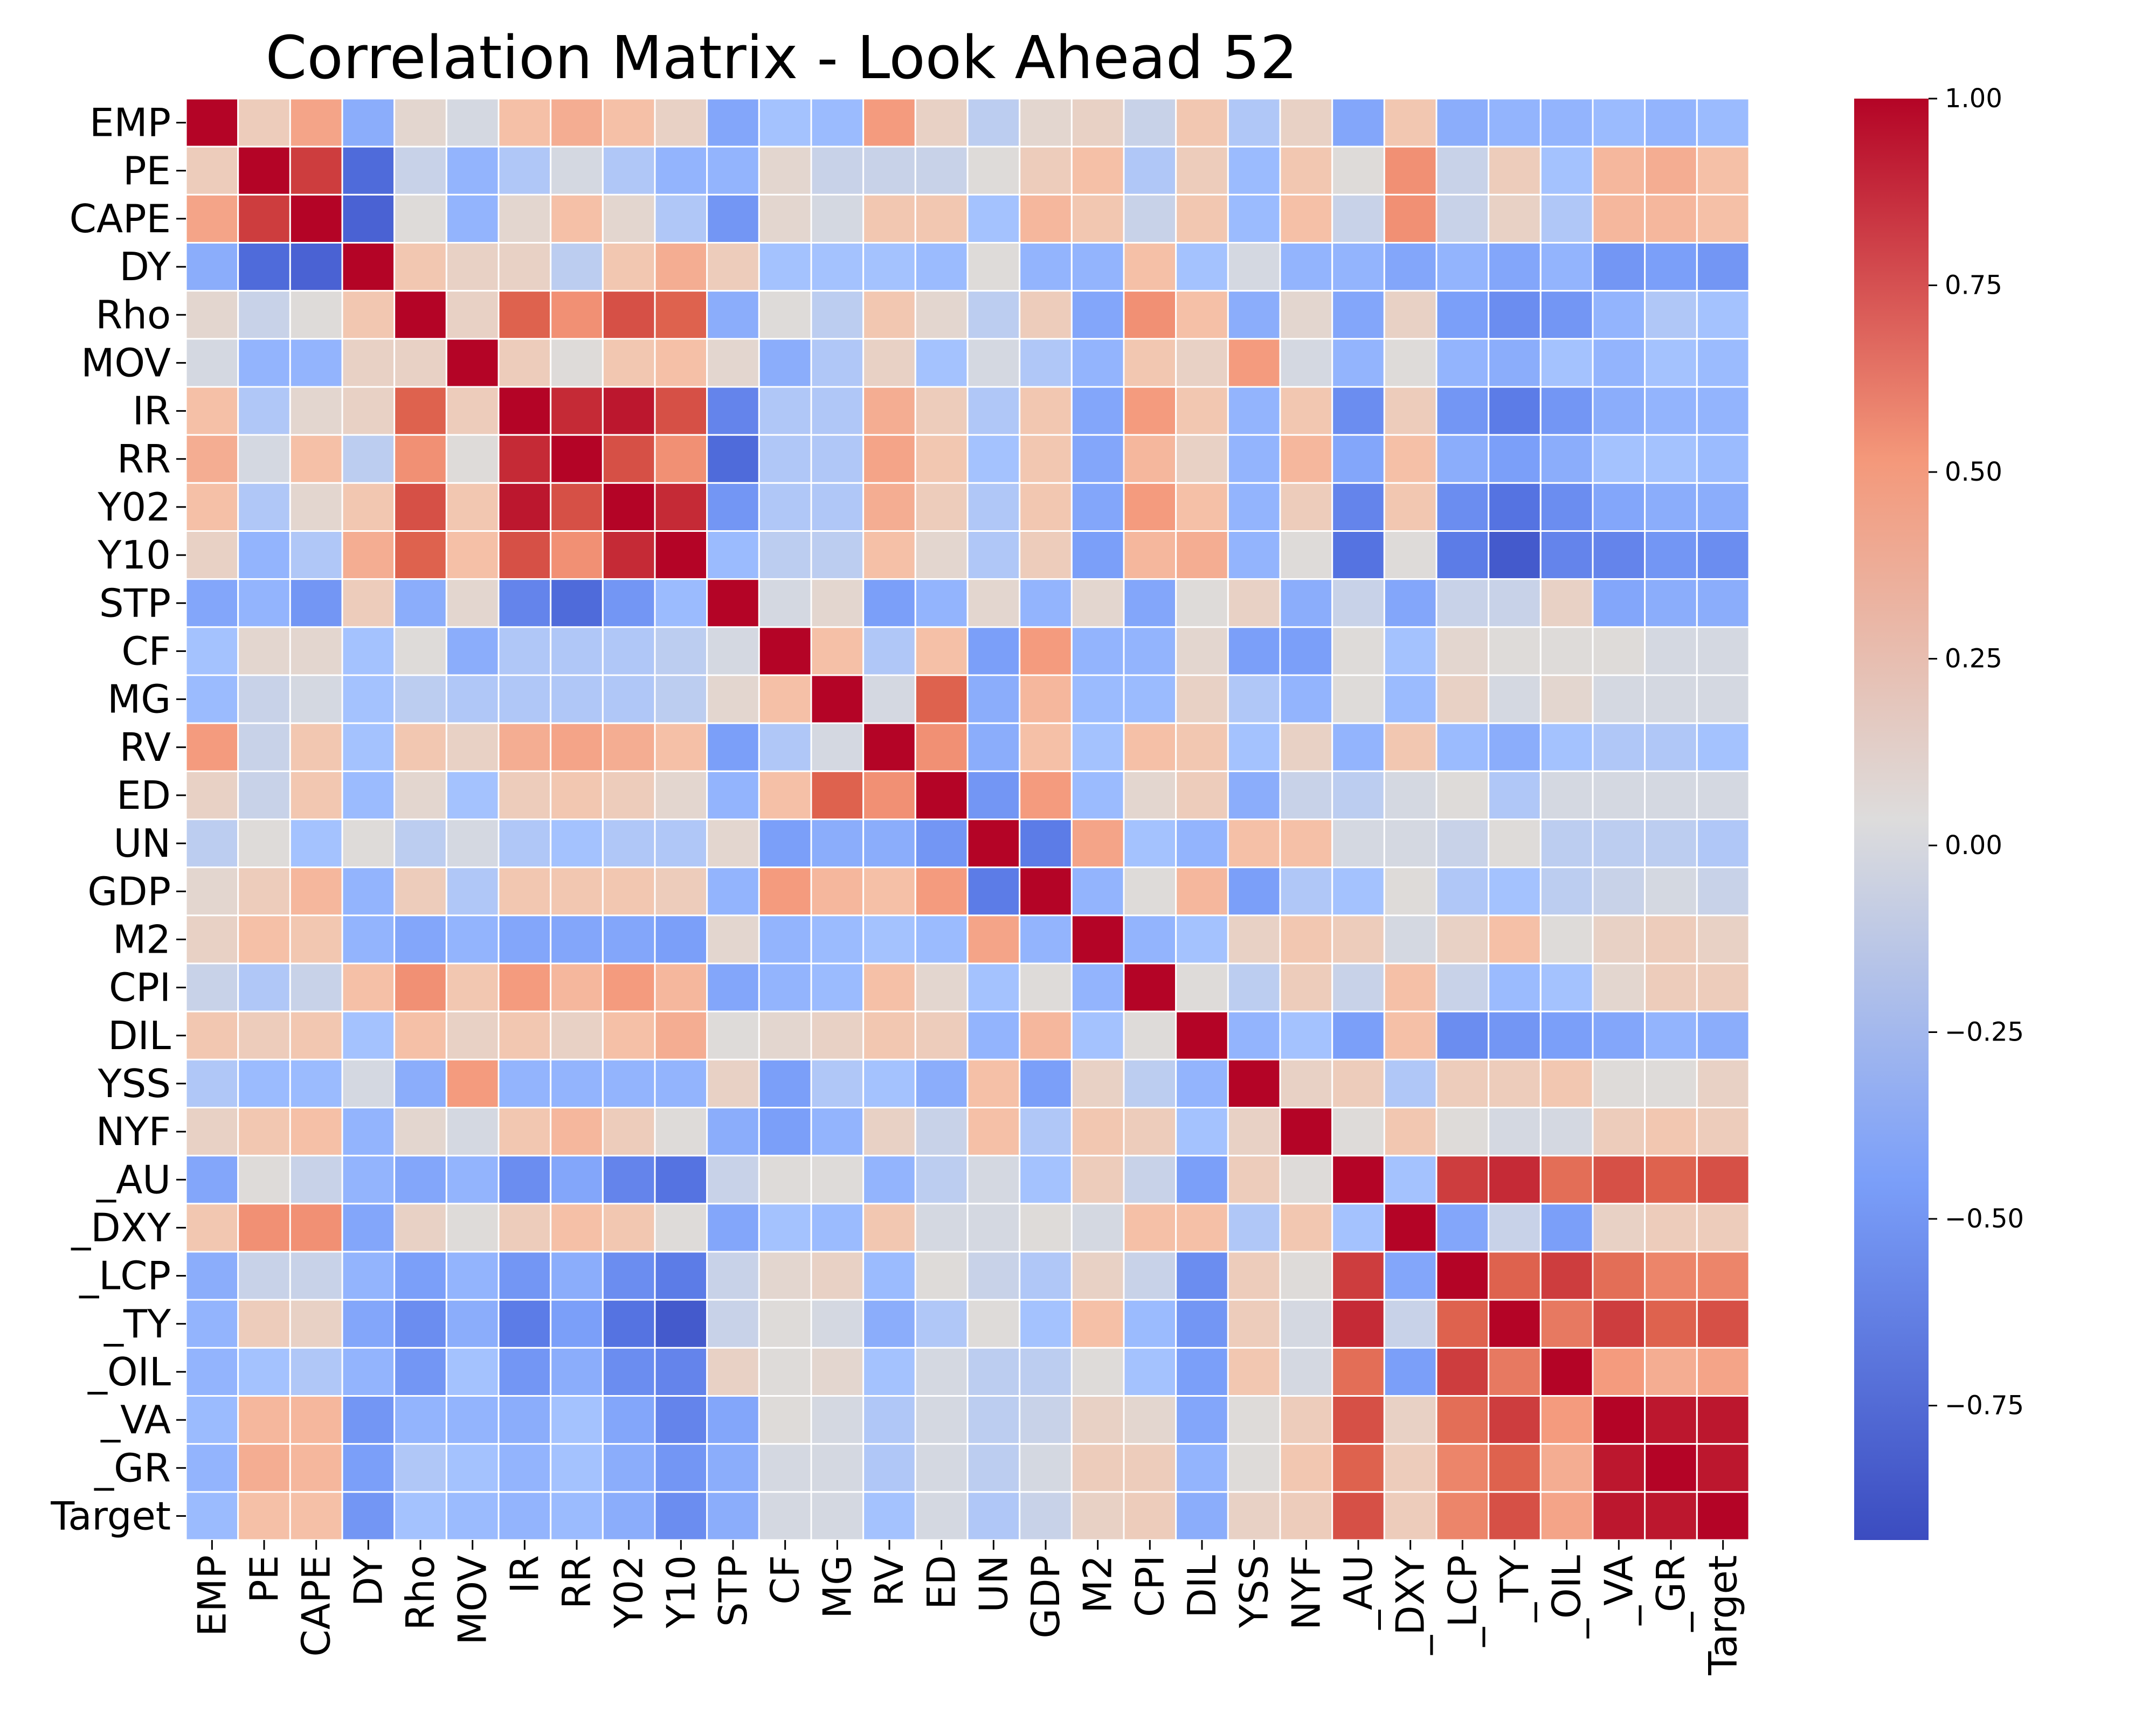 The image size is (2156, 1727). I want to click on y-tick-label: _VA, so click(135, 1419).